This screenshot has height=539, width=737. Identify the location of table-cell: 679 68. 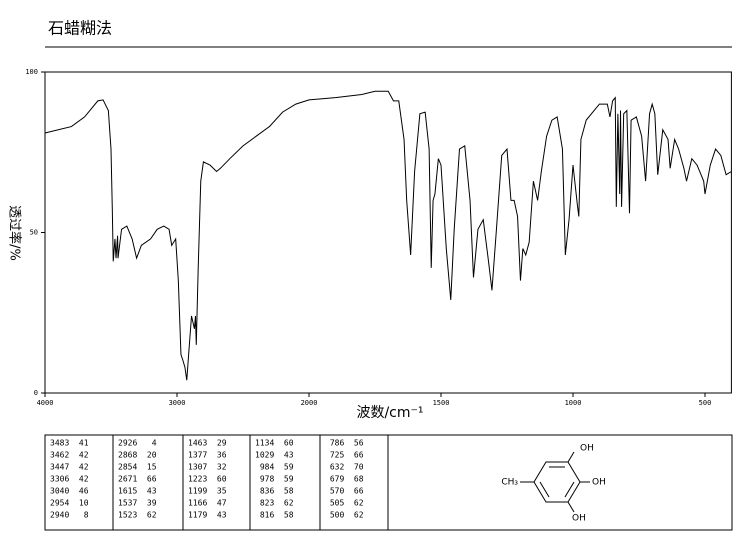
(344, 479).